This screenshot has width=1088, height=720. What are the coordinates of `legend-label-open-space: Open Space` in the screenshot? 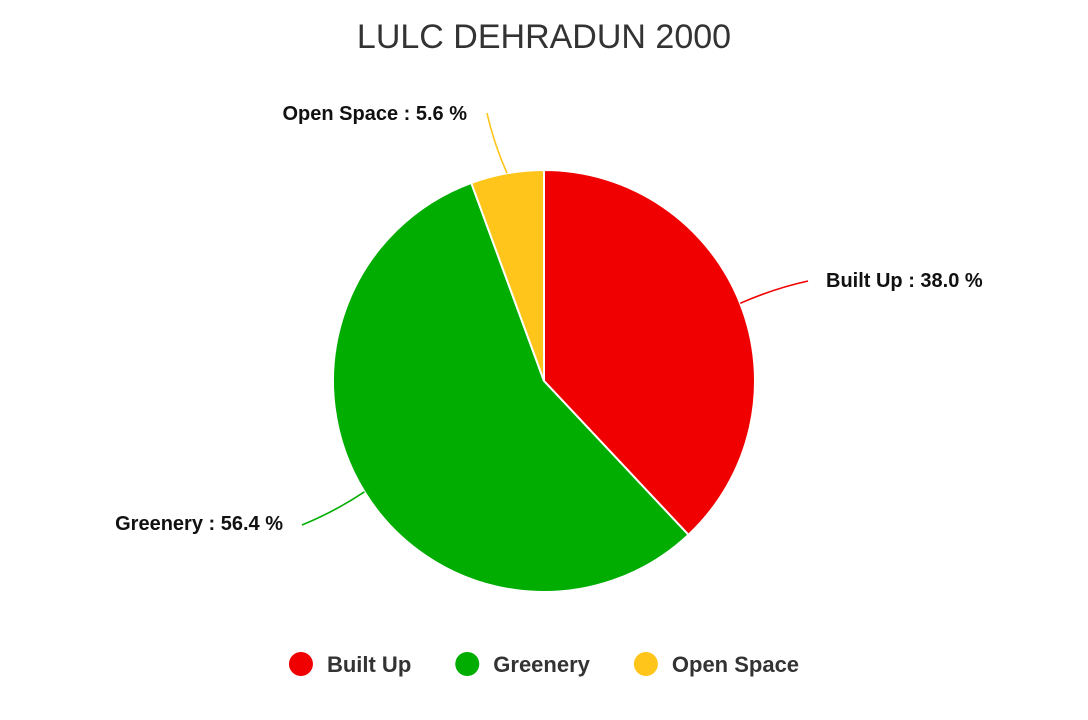 It's located at (735, 664).